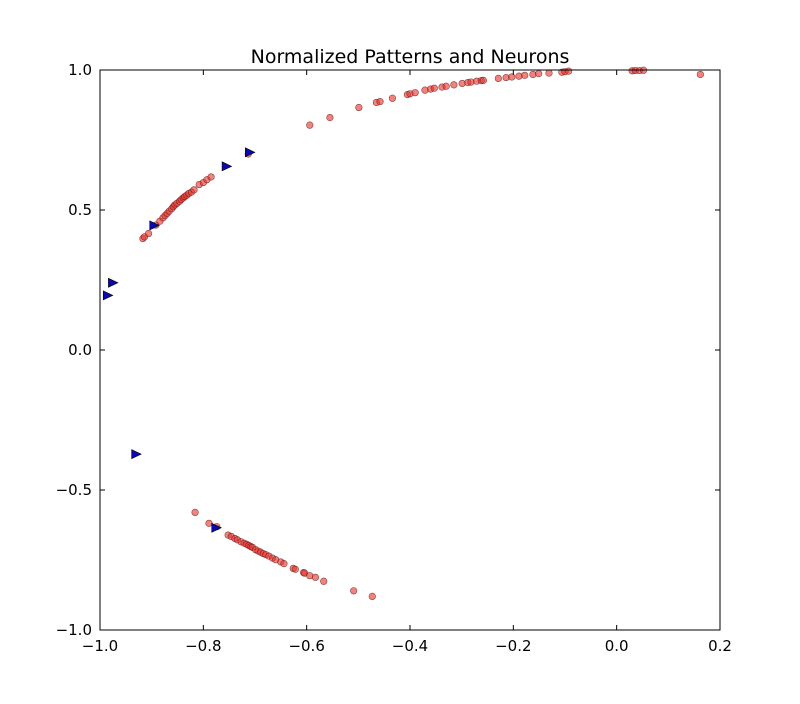  Describe the element at coordinates (410, 646) in the screenshot. I see `x-tick-label: −0.4` at that location.